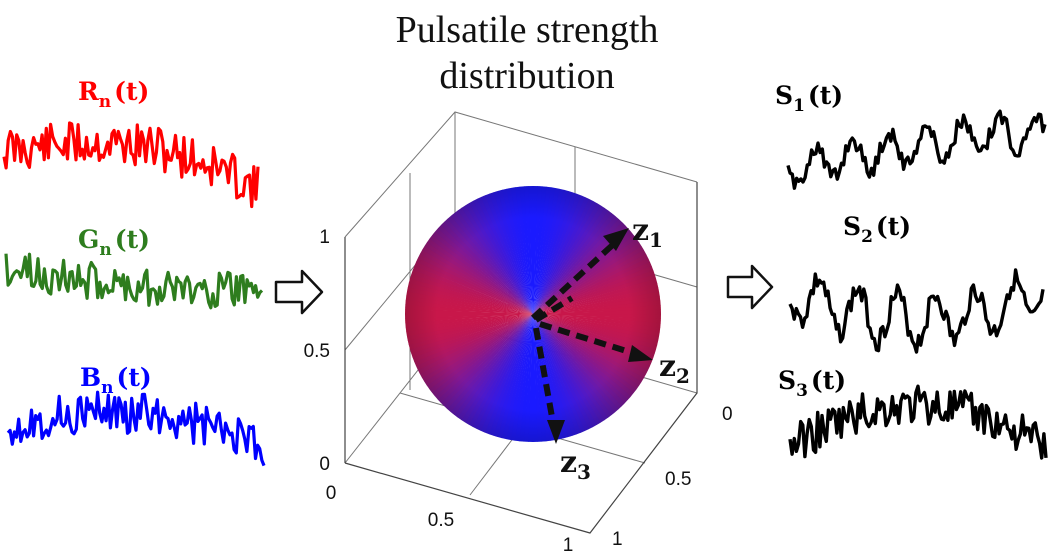 Image resolution: width=1063 pixels, height=553 pixels. I want to click on s1-signal-trace, so click(916, 149).